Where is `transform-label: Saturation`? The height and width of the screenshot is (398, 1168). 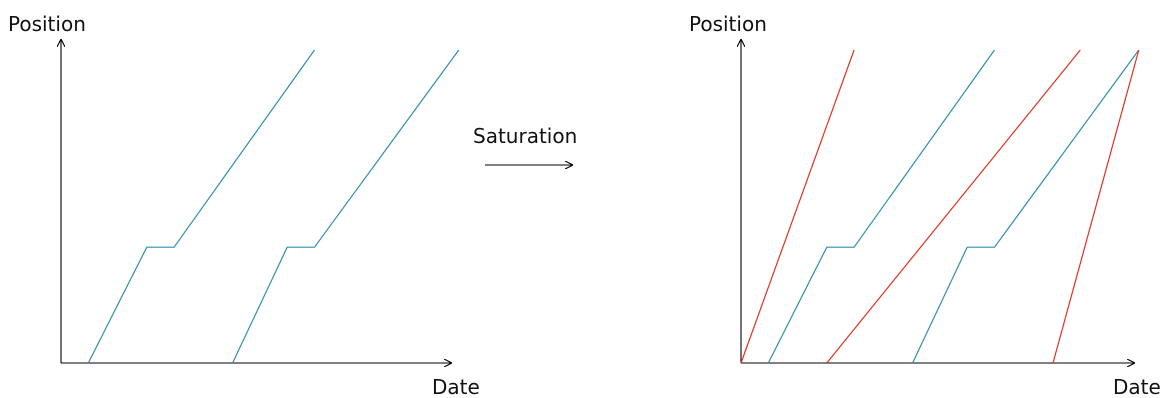 transform-label: Saturation is located at coordinates (525, 136).